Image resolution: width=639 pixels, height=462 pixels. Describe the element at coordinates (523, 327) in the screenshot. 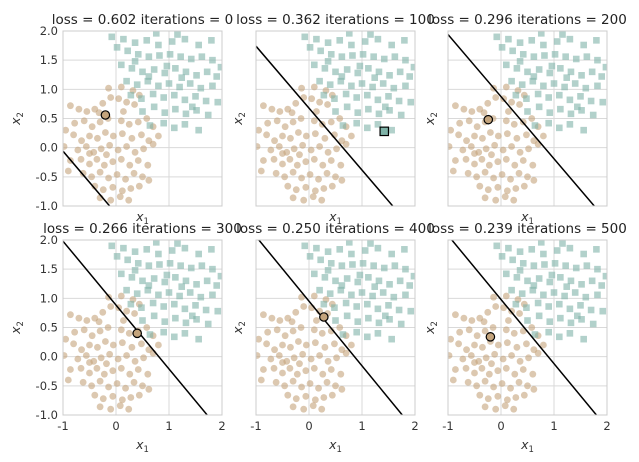

I see `decision-boundary` at that location.